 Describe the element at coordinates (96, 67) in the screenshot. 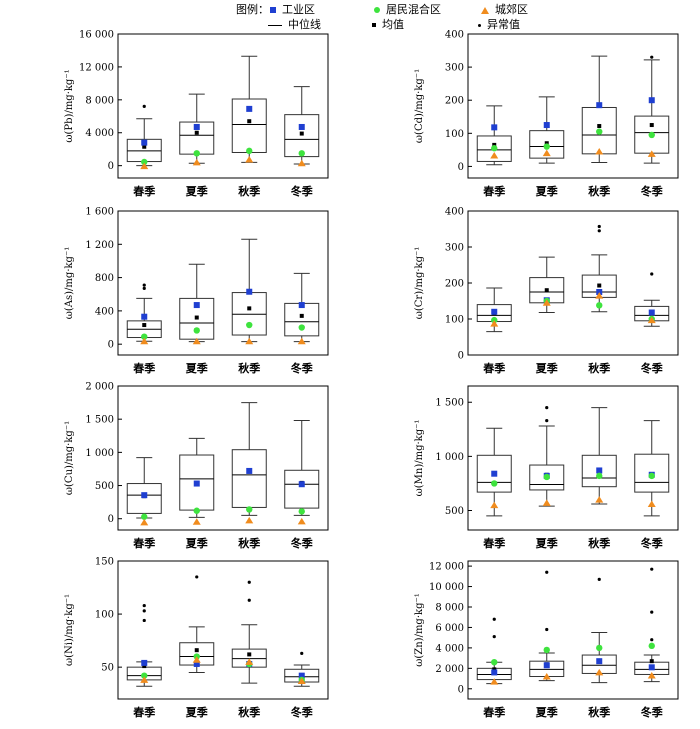

I see `y-tick-label: 12 000` at that location.